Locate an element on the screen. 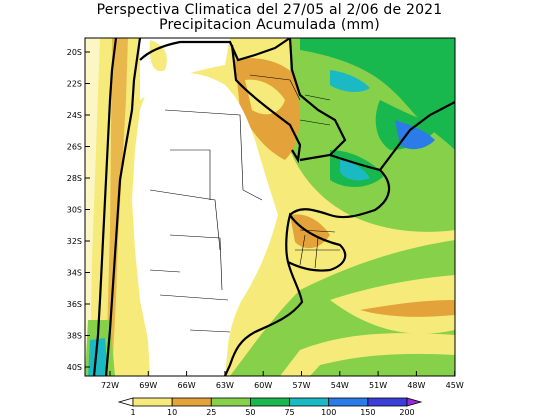  lat-tick-label: 22S is located at coordinates (74, 84).